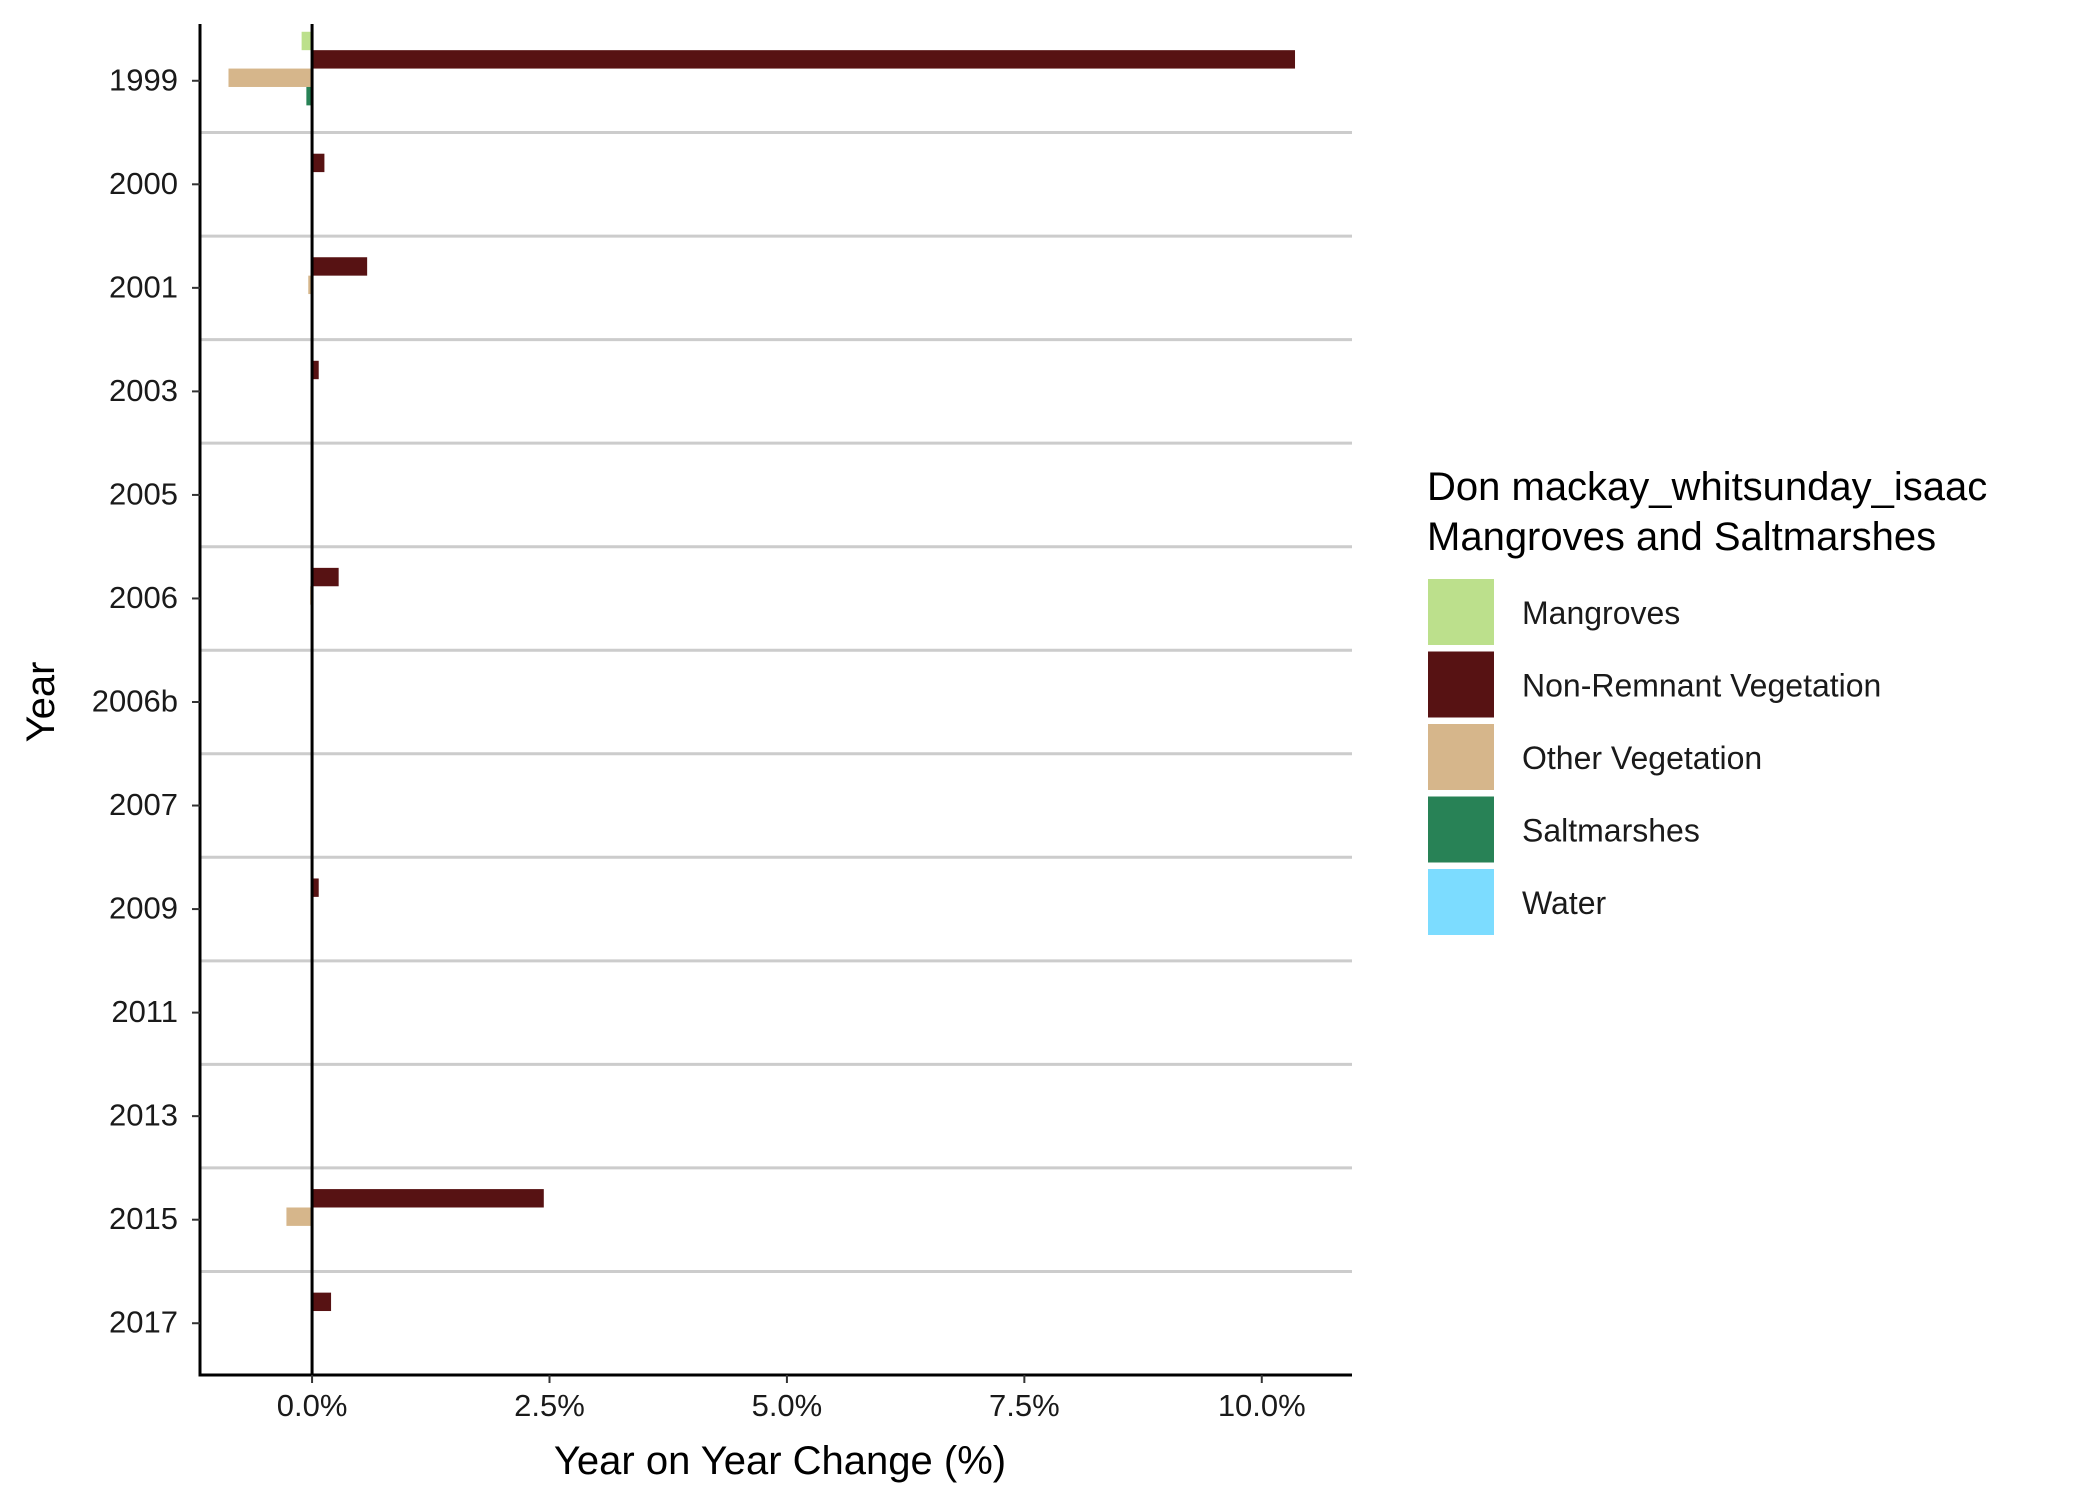 The image size is (2100, 1499). What do you see at coordinates (143, 1322) in the screenshot?
I see `y-tick-label: 2017` at bounding box center [143, 1322].